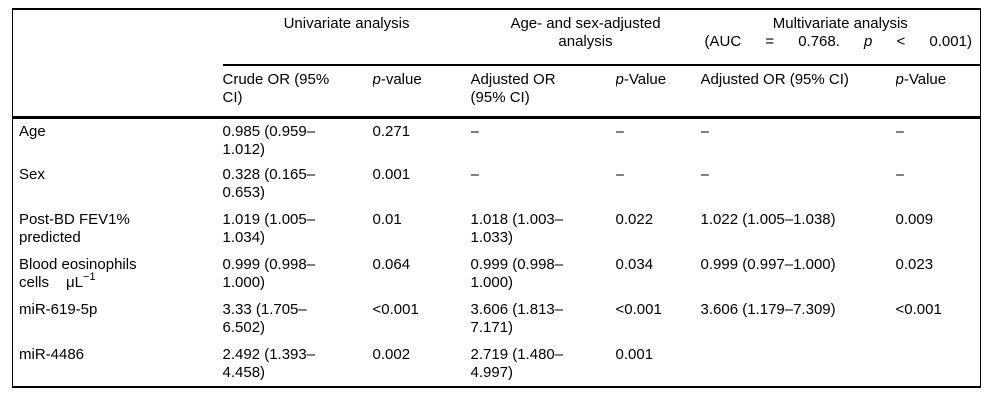 Image resolution: width=992 pixels, height=409 pixels. What do you see at coordinates (118, 274) in the screenshot?
I see `row-label: Blood eosinophils cells μL−1` at bounding box center [118, 274].